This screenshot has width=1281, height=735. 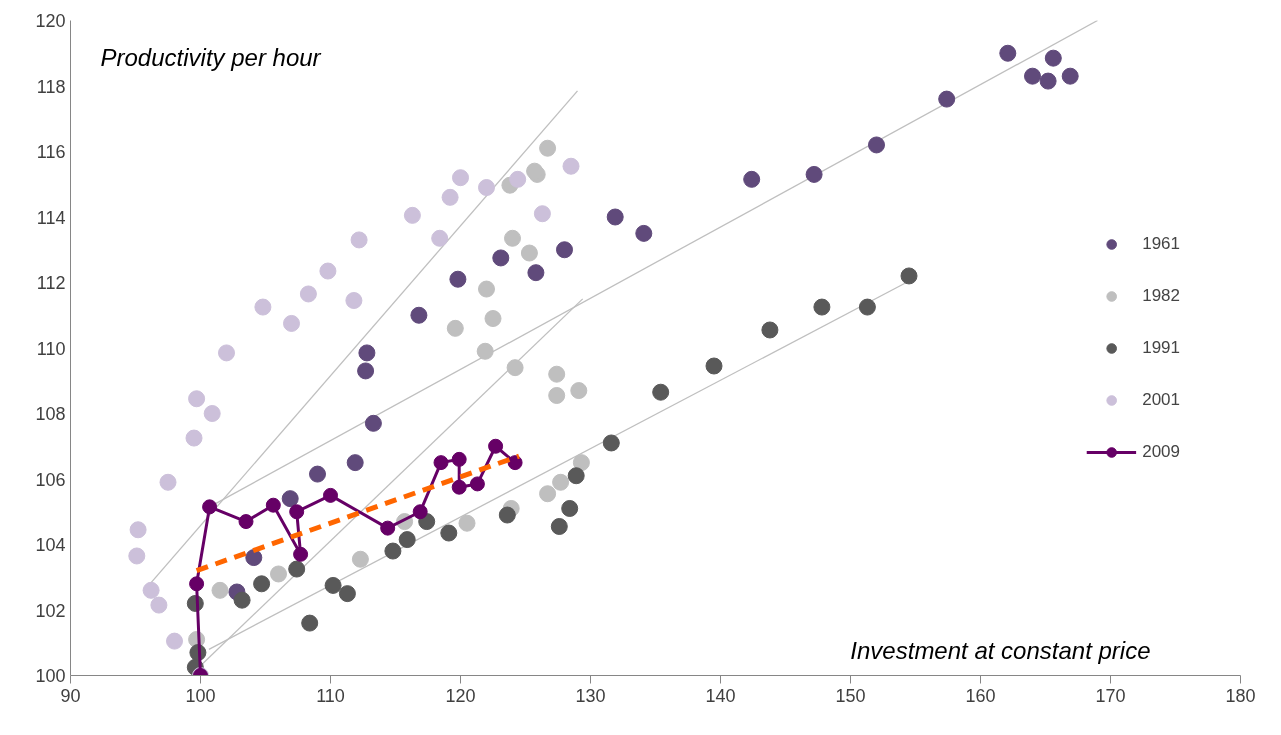 What do you see at coordinates (211, 57) in the screenshot?
I see `y-axis-title: Productivity per hour` at bounding box center [211, 57].